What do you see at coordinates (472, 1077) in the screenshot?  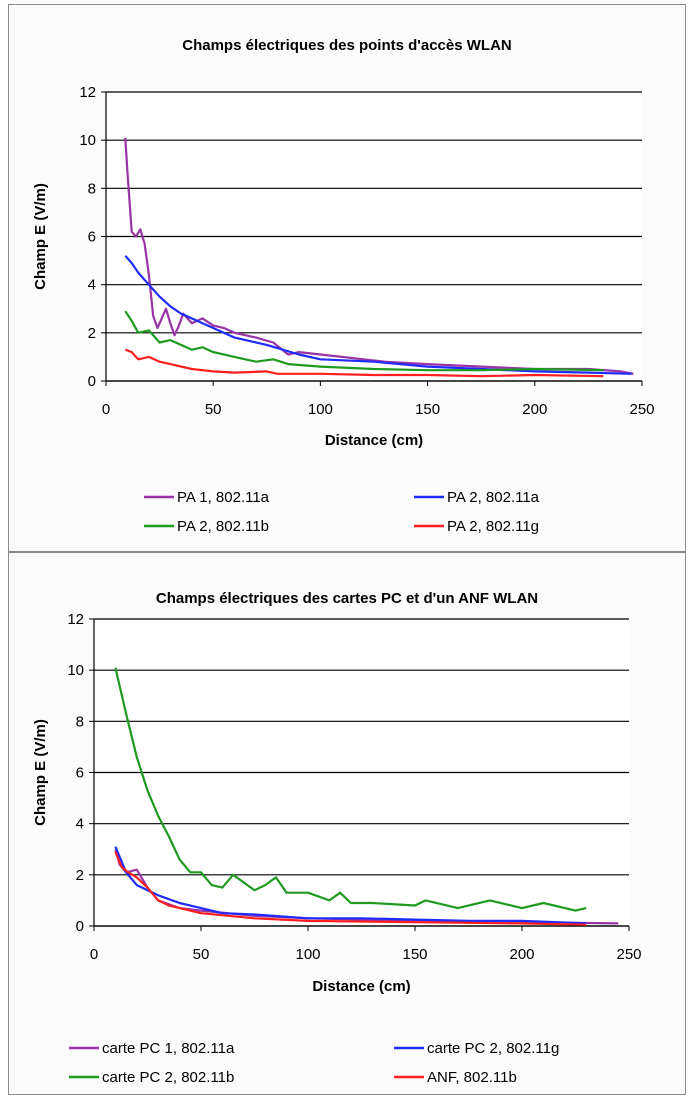 I see `legend-label-4: ANF, 802.11b` at bounding box center [472, 1077].